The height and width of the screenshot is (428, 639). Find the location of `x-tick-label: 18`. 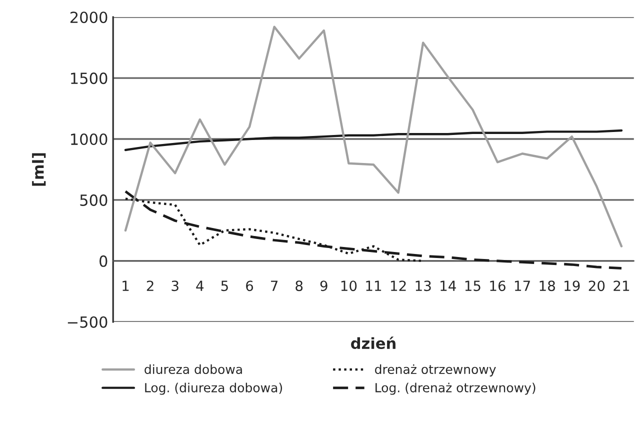

x-tick-label: 18 is located at coordinates (547, 286).